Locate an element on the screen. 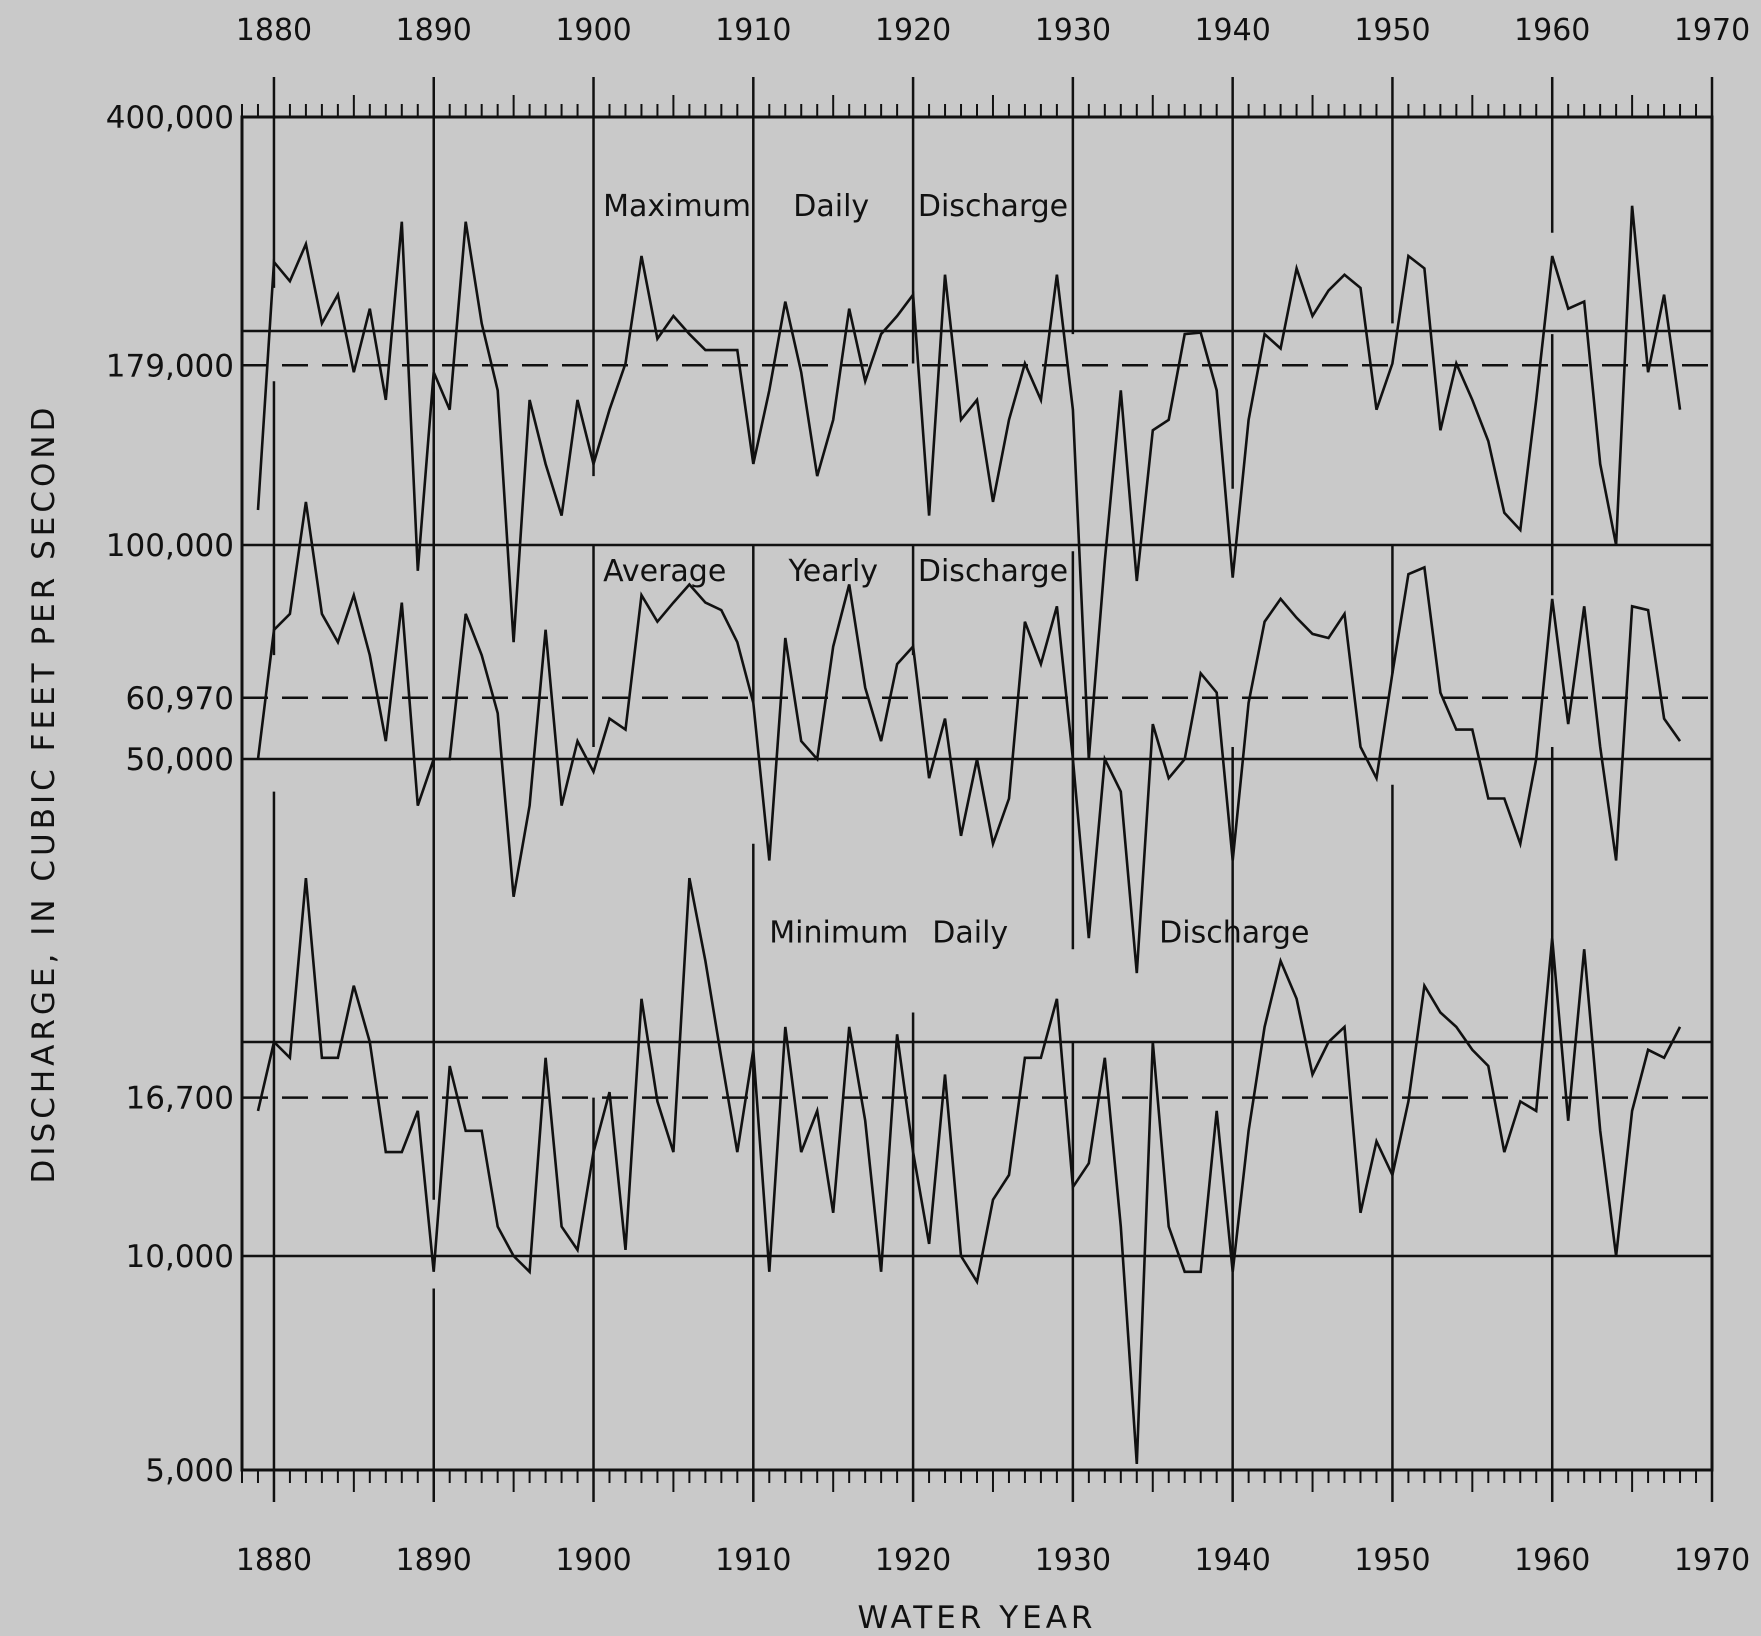 The height and width of the screenshot is (1636, 1761). bottom-x-tick-label-1920: 1920 is located at coordinates (913, 1560).